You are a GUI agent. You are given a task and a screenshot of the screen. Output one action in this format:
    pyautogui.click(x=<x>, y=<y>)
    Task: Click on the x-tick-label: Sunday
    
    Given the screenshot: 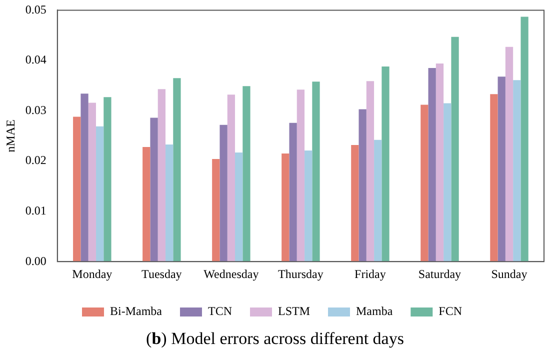 What is the action you would take?
    pyautogui.click(x=509, y=273)
    